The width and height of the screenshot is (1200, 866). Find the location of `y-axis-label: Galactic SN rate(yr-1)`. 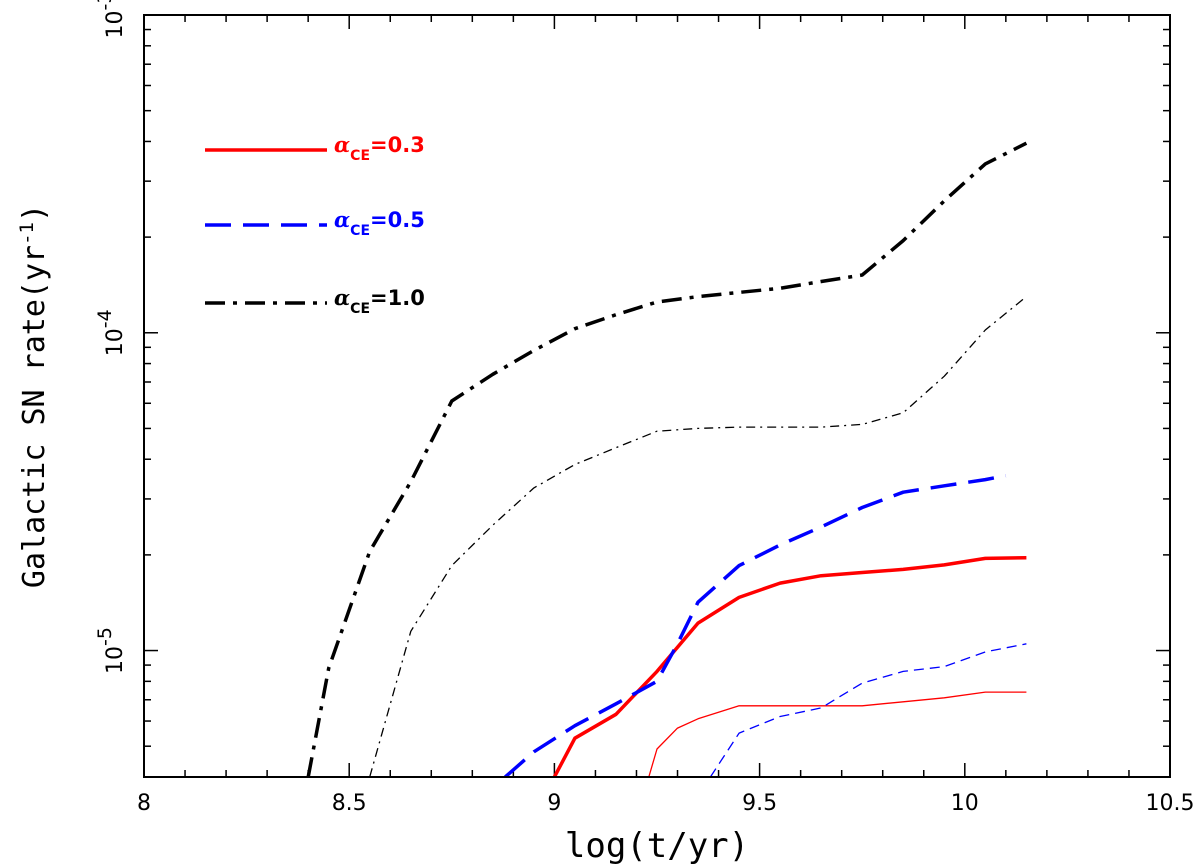

y-axis-label: Galactic SN rate(yr-1) is located at coordinates (34, 396).